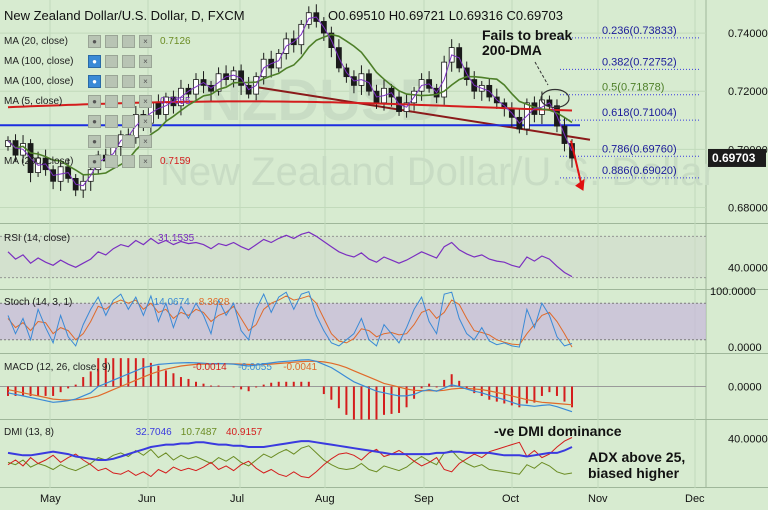  I want to click on fib-level-label: 0.5(0.71878), so click(633, 88).